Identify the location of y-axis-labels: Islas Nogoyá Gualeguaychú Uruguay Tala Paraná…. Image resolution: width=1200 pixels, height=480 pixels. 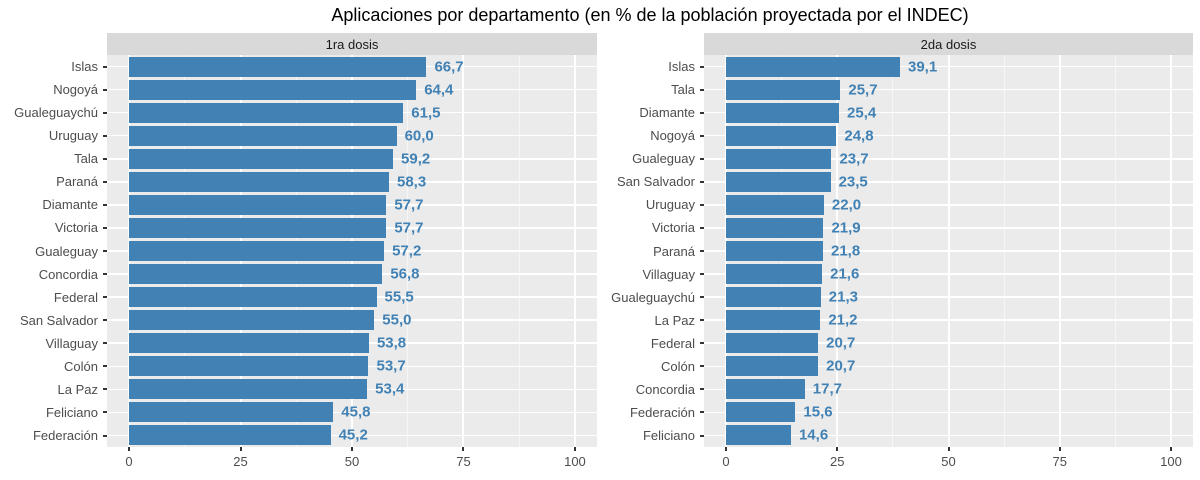
(53, 251).